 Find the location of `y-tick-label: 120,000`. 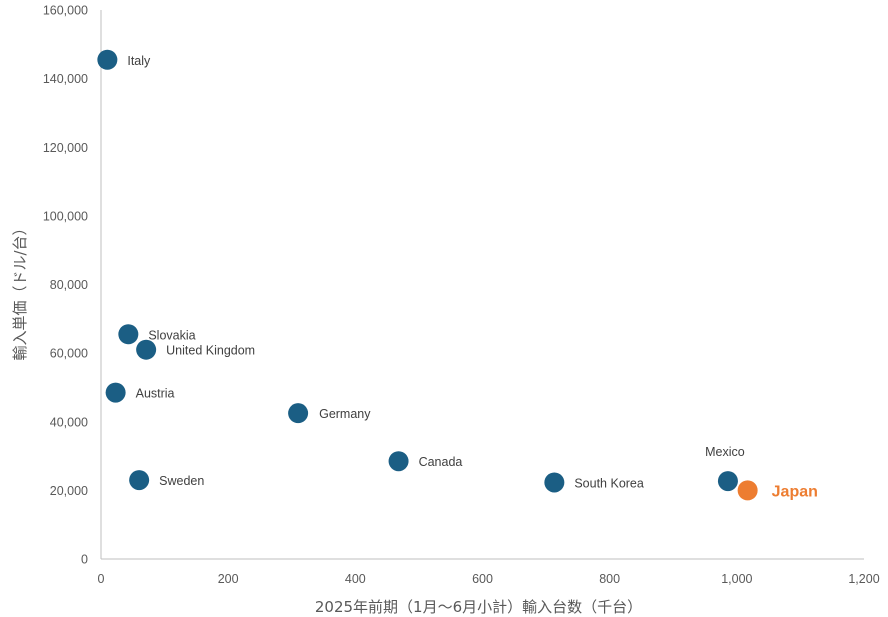

y-tick-label: 120,000 is located at coordinates (65, 148).